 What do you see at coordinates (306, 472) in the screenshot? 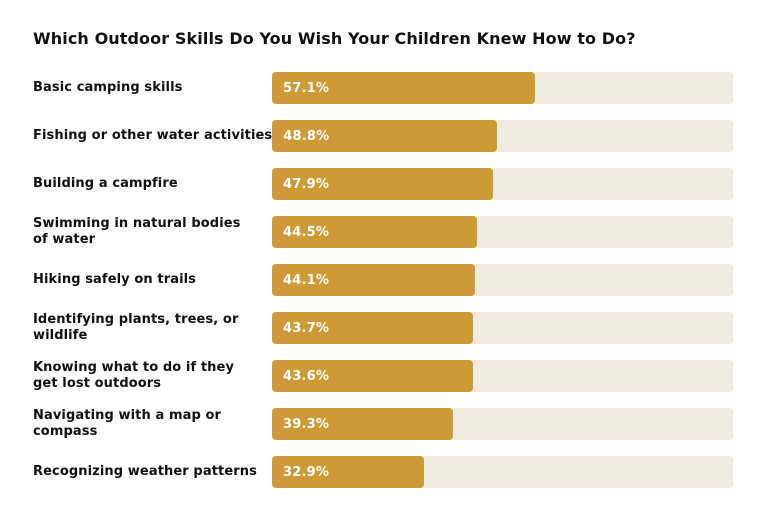
I see `value-label: 32.9%` at bounding box center [306, 472].